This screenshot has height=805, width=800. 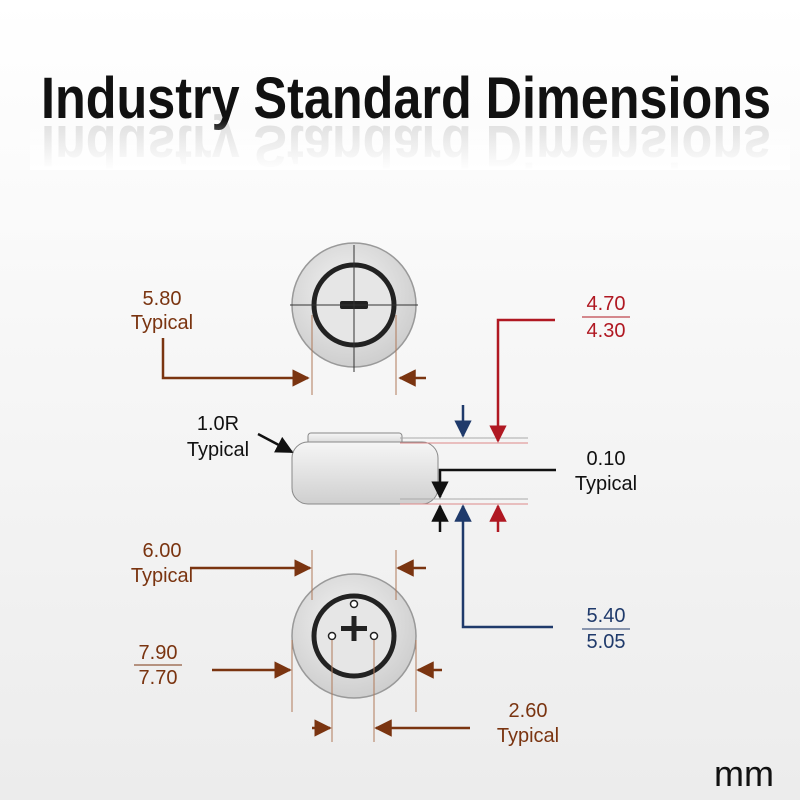 I want to click on top-view, so click(x=354, y=318).